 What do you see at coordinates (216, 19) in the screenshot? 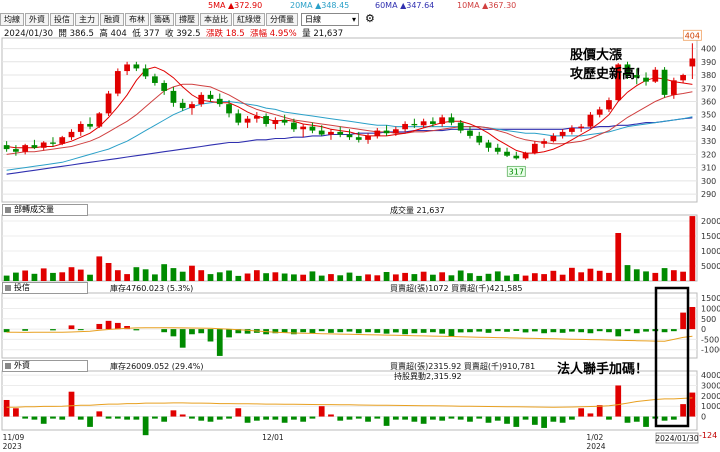
I see `tab-pe: 本益比` at bounding box center [216, 19].